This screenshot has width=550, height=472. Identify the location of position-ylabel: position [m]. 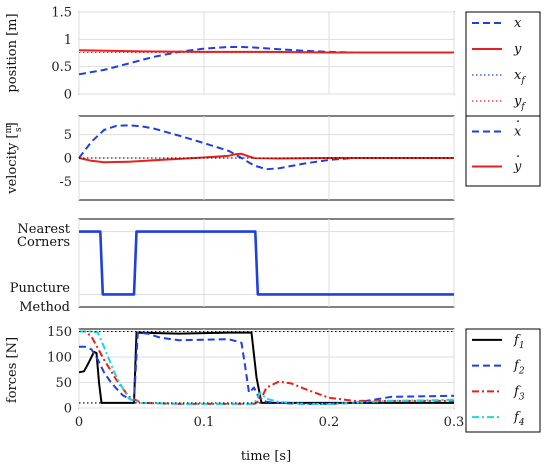
(12, 52).